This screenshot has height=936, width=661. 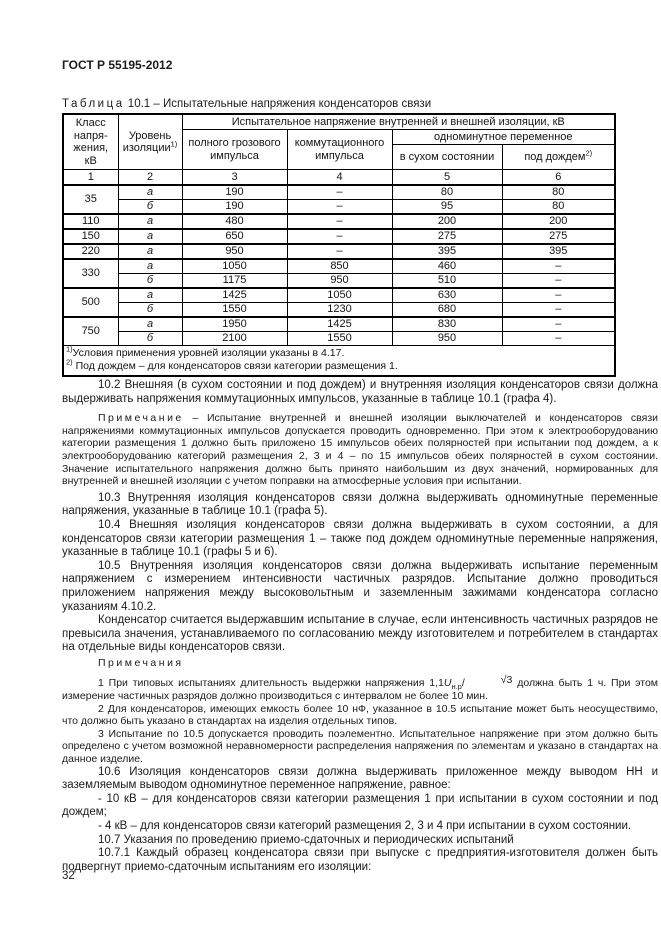 What do you see at coordinates (447, 281) in the screenshot?
I see `table-cell: 510` at bounding box center [447, 281].